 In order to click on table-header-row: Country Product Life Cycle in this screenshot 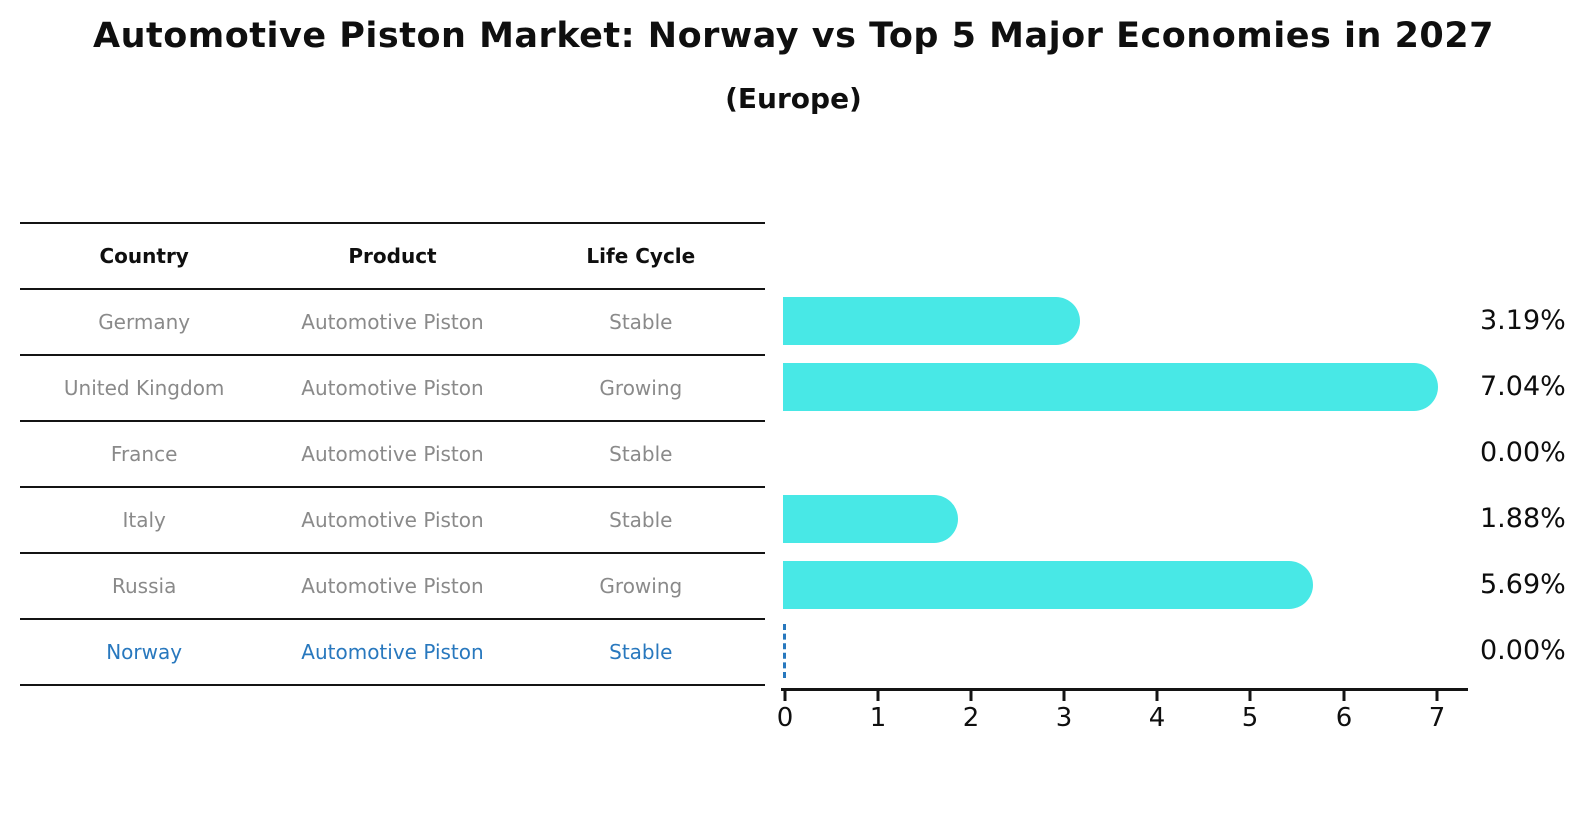, I will do `click(392, 257)`.